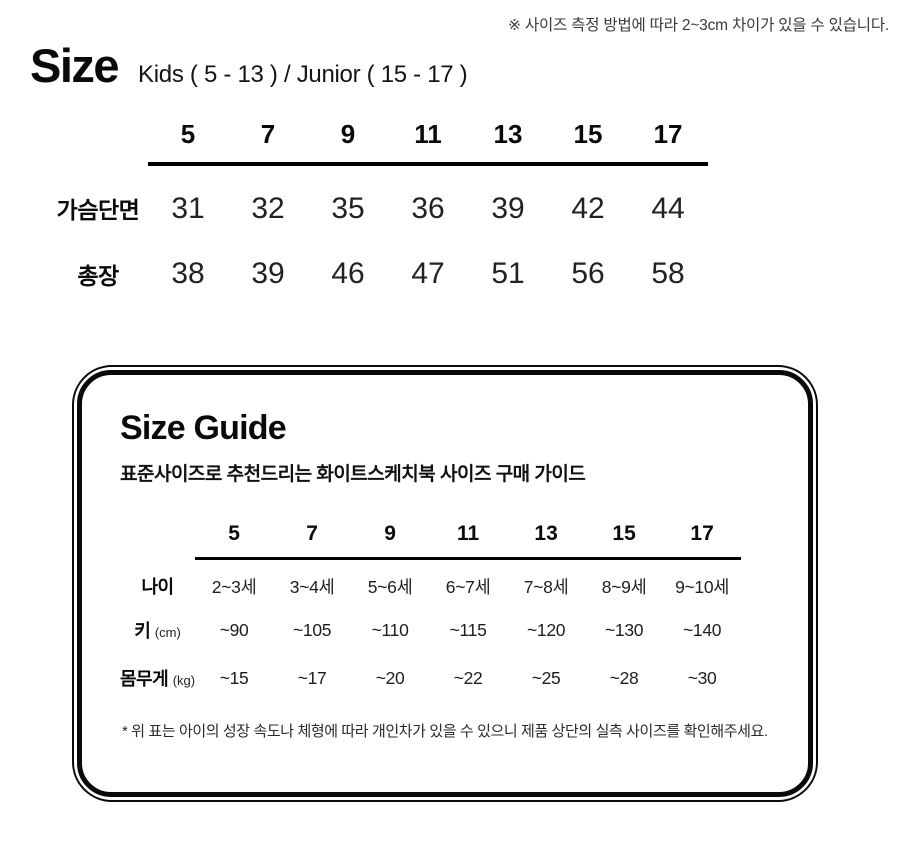  I want to click on size-col-header: 9, so click(348, 133).